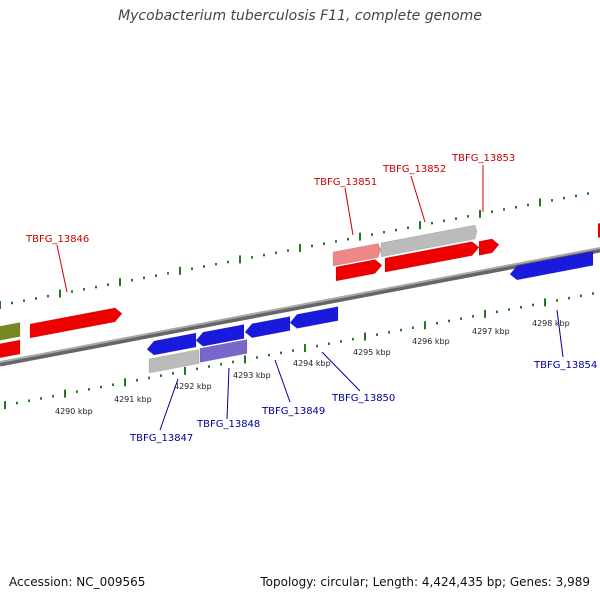 This screenshot has width=600, height=600. What do you see at coordinates (10, 349) in the screenshot?
I see `gene-fwd-edge-left` at bounding box center [10, 349].